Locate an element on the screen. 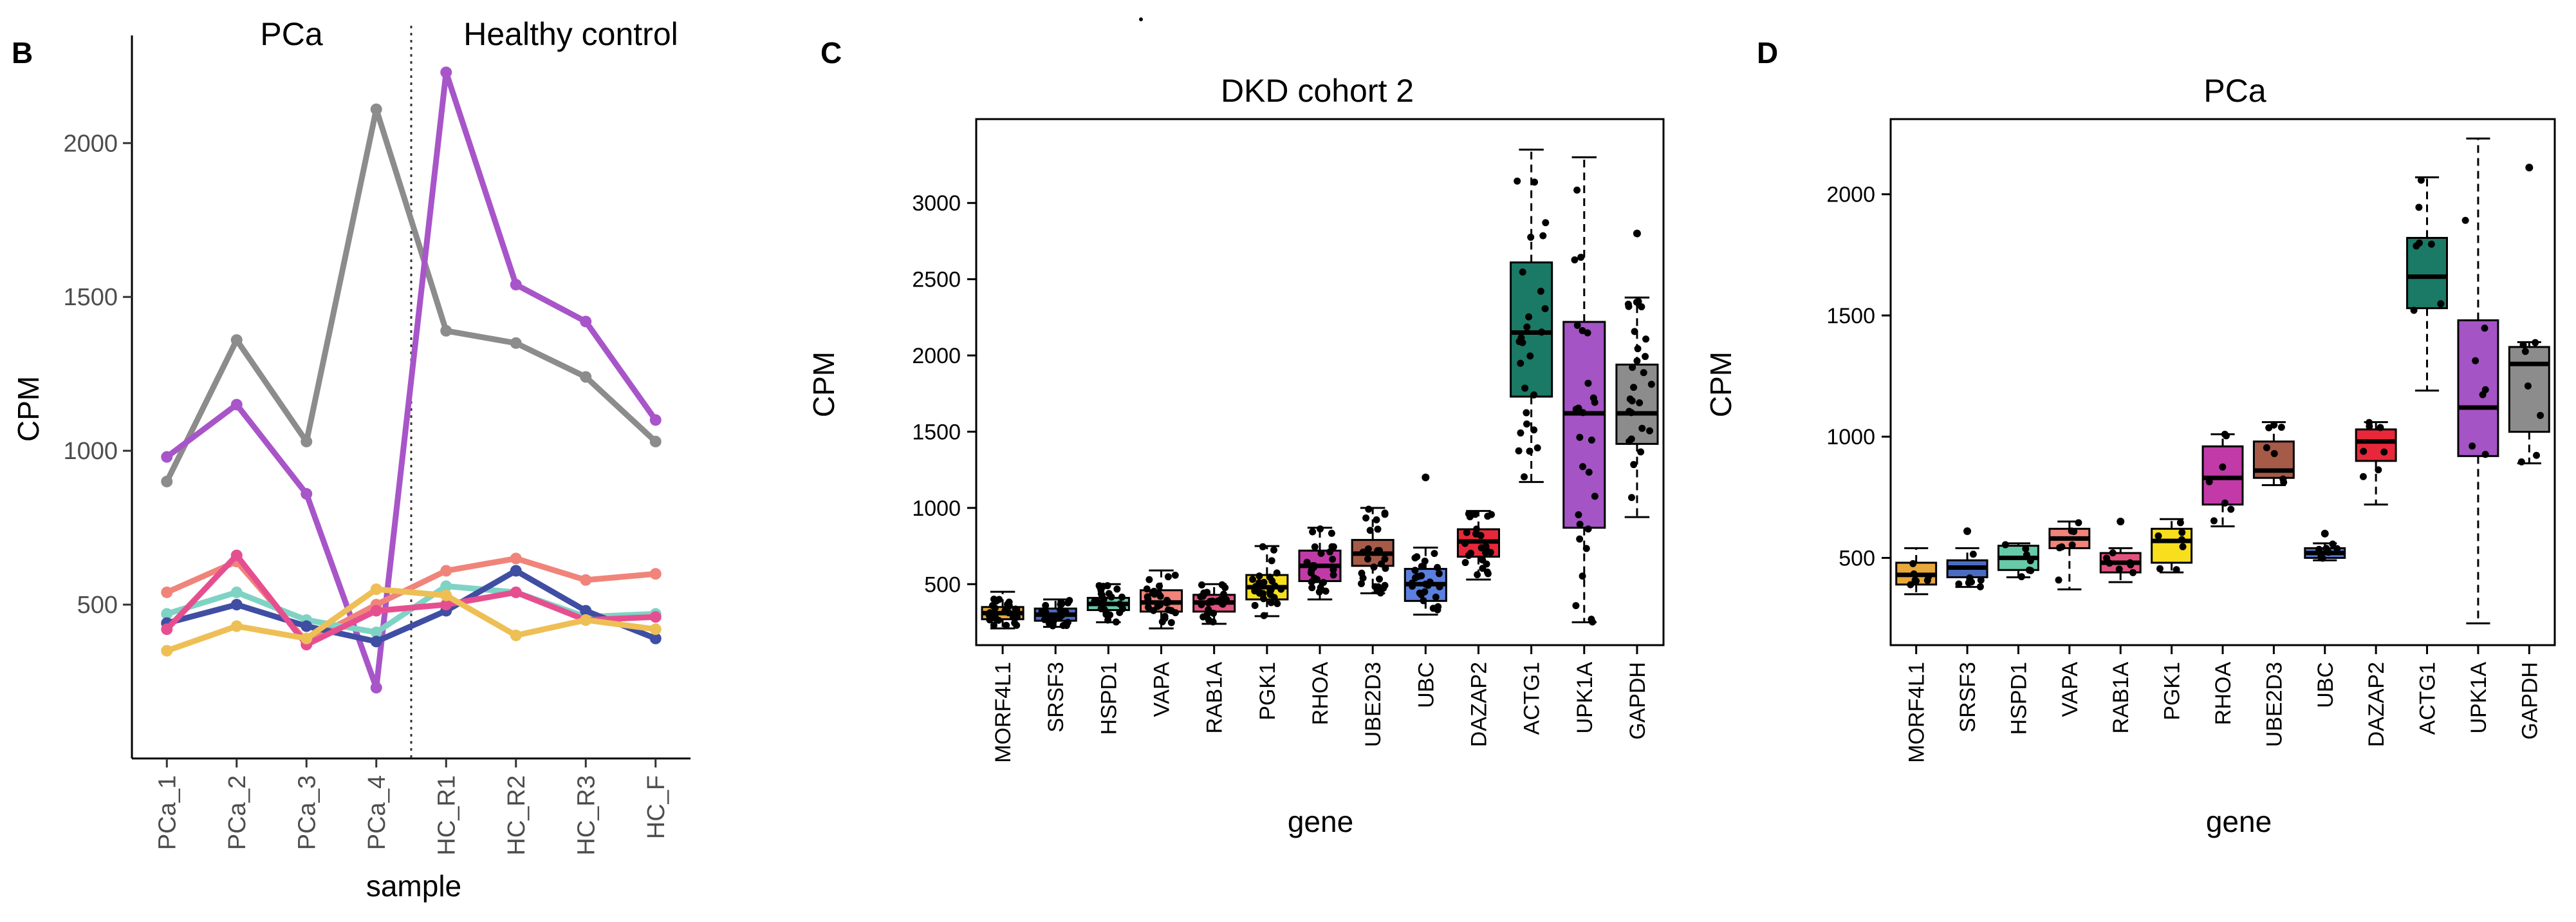  panel-c-xtick-label: VAPA is located at coordinates (1162, 689).